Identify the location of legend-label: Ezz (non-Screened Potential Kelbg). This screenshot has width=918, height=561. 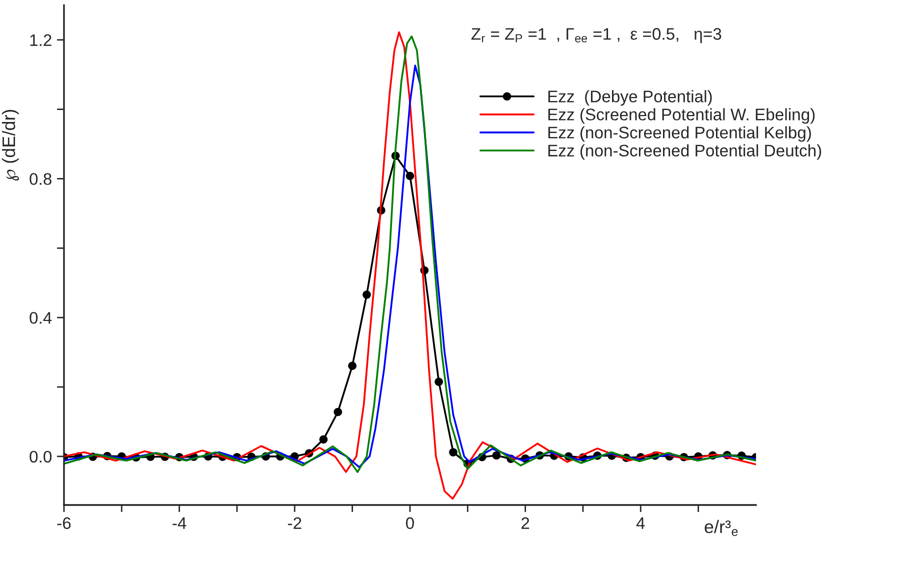
(679, 134).